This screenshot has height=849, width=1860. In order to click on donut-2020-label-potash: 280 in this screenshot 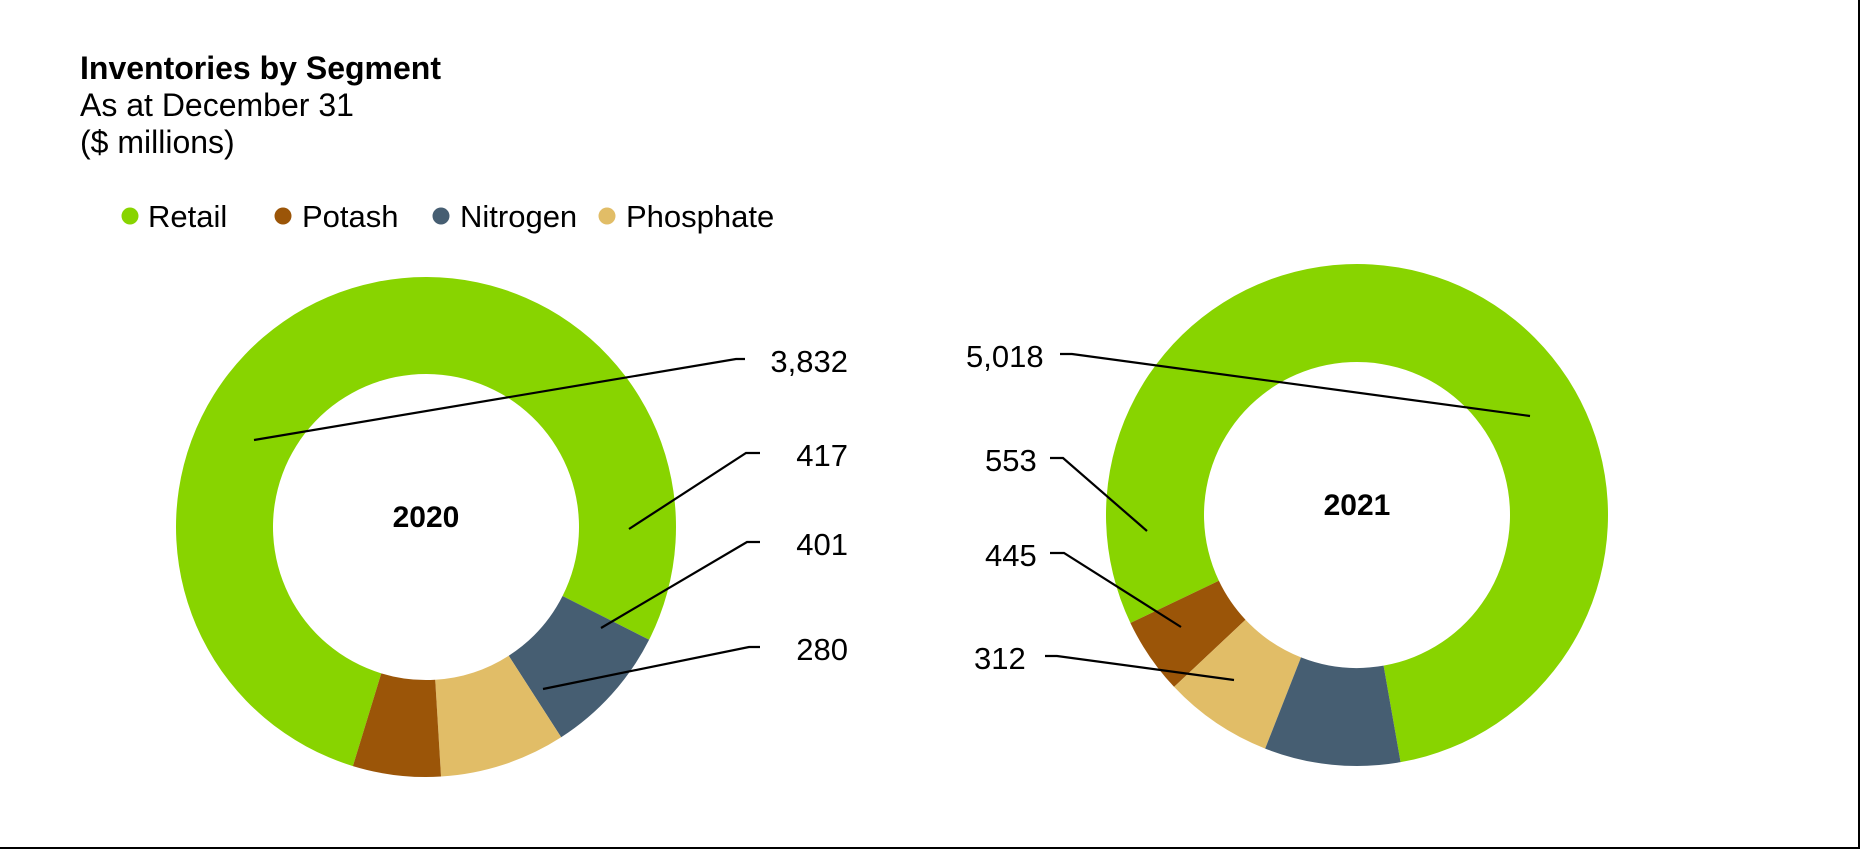, I will do `click(695, 661)`.